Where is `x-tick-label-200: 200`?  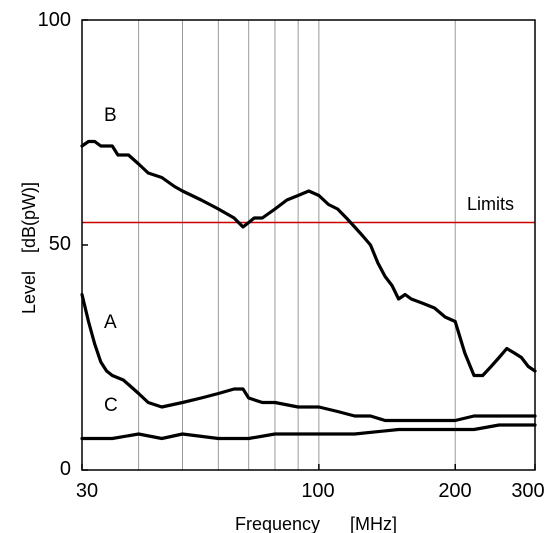 x-tick-label-200: 200 is located at coordinates (454, 491).